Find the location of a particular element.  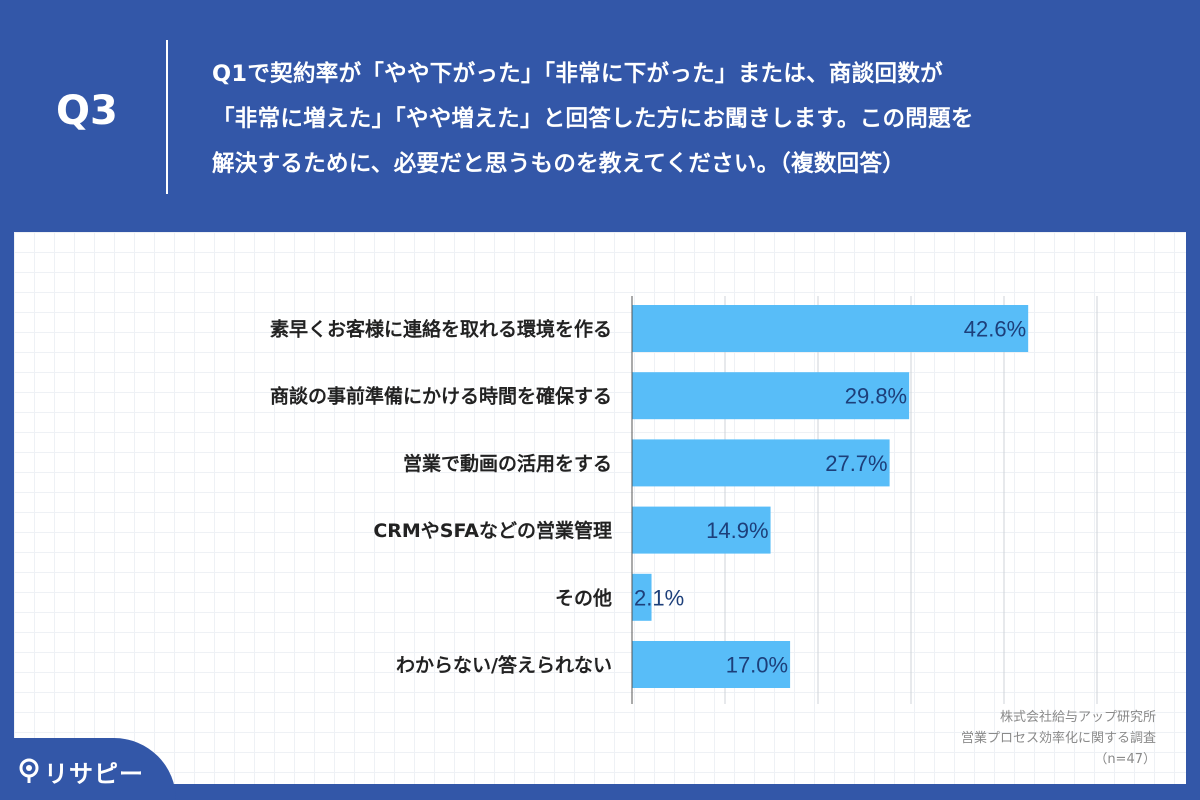

value-label: 2.1% is located at coordinates (659, 597).